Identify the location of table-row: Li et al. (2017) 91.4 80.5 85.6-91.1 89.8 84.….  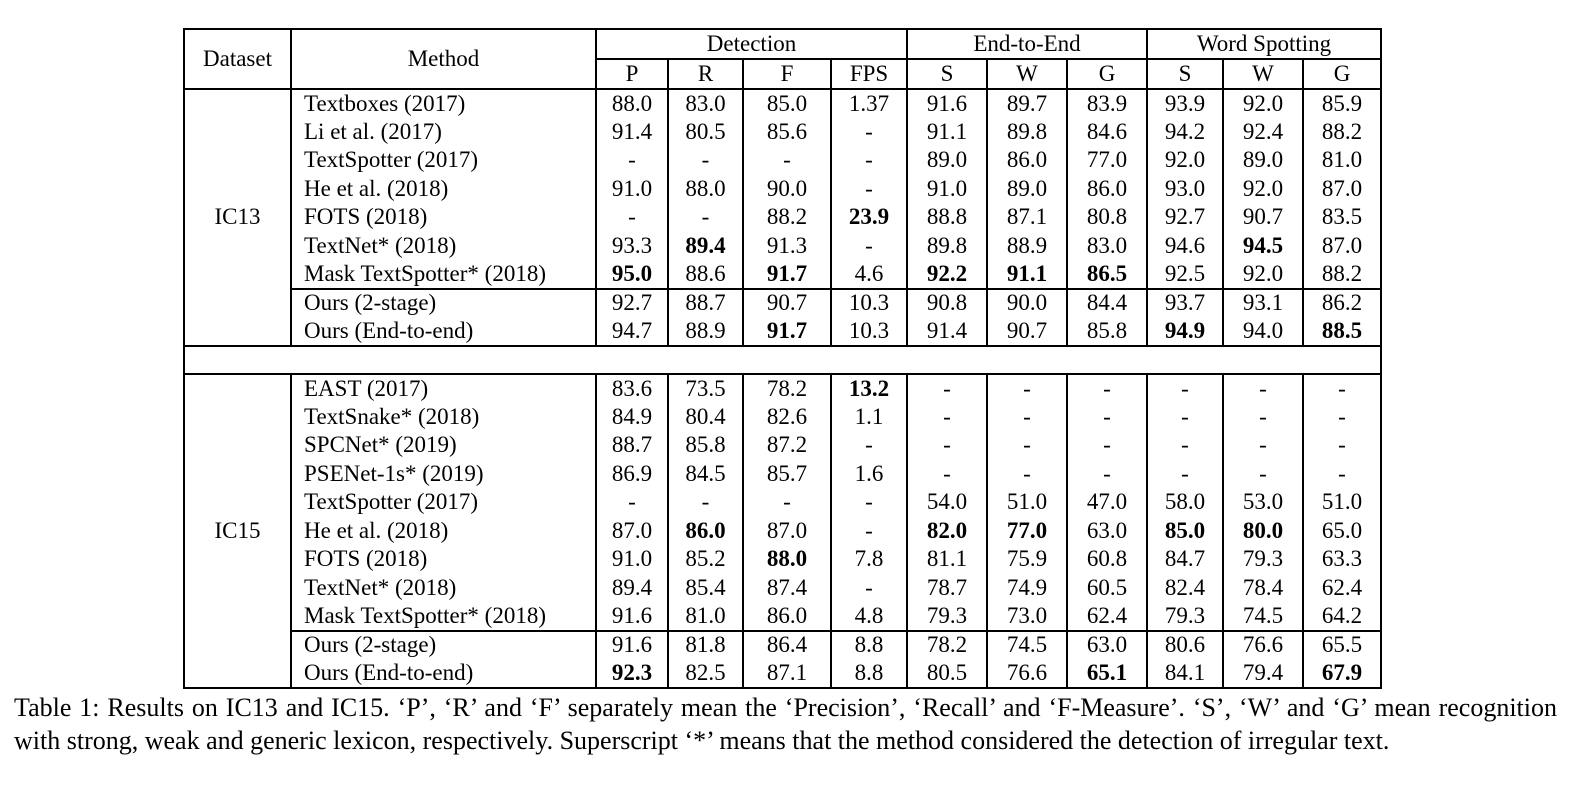
(783, 131).